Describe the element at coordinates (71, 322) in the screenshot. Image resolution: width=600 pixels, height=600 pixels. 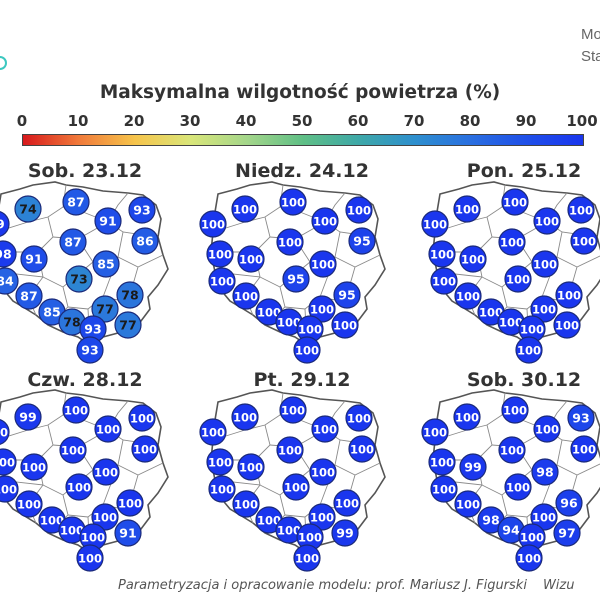
I see `station-value-label: 78` at that location.